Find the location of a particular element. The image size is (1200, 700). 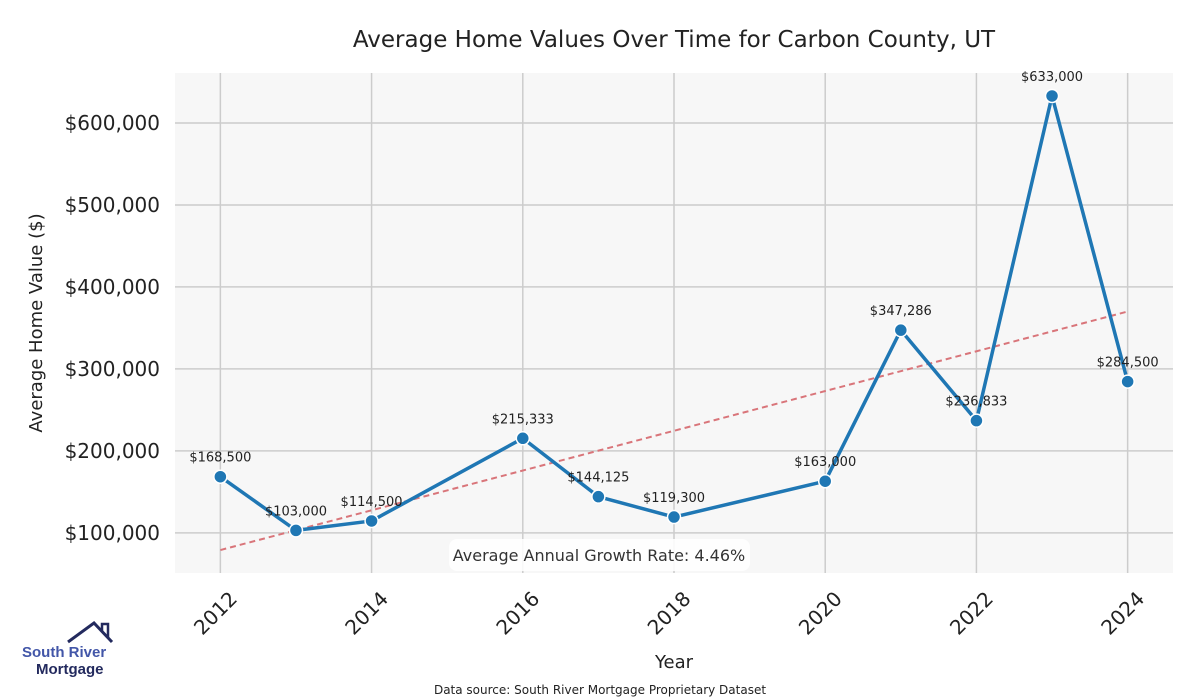

x-tick-label: 2020 is located at coordinates (820, 613).